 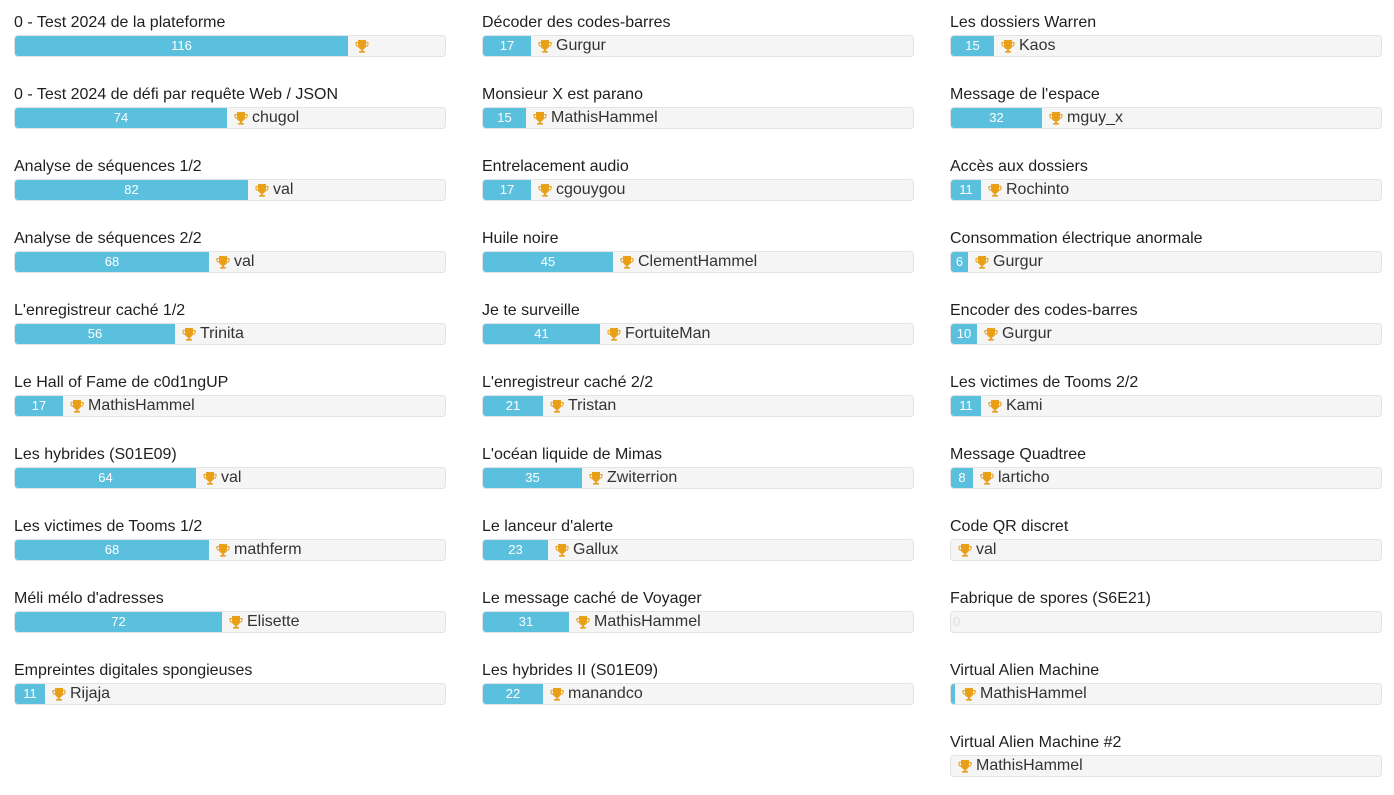 What do you see at coordinates (531, 310) in the screenshot?
I see `challenge-title: Je te surveille` at bounding box center [531, 310].